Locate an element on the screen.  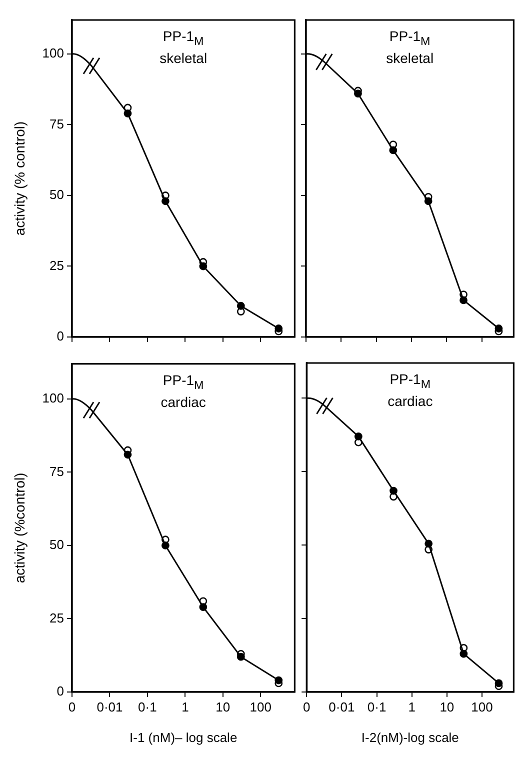
x-axis-title: I-1 (nM)– log scale is located at coordinates (184, 737).